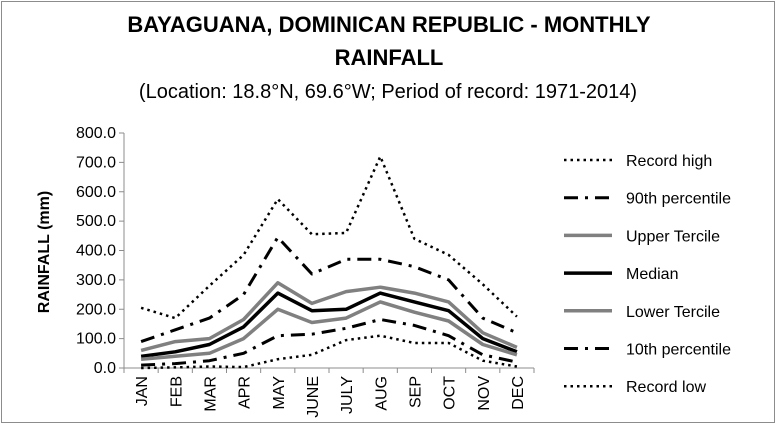  Describe the element at coordinates (669, 161) in the screenshot. I see `legend-label-record-high: Record high` at that location.